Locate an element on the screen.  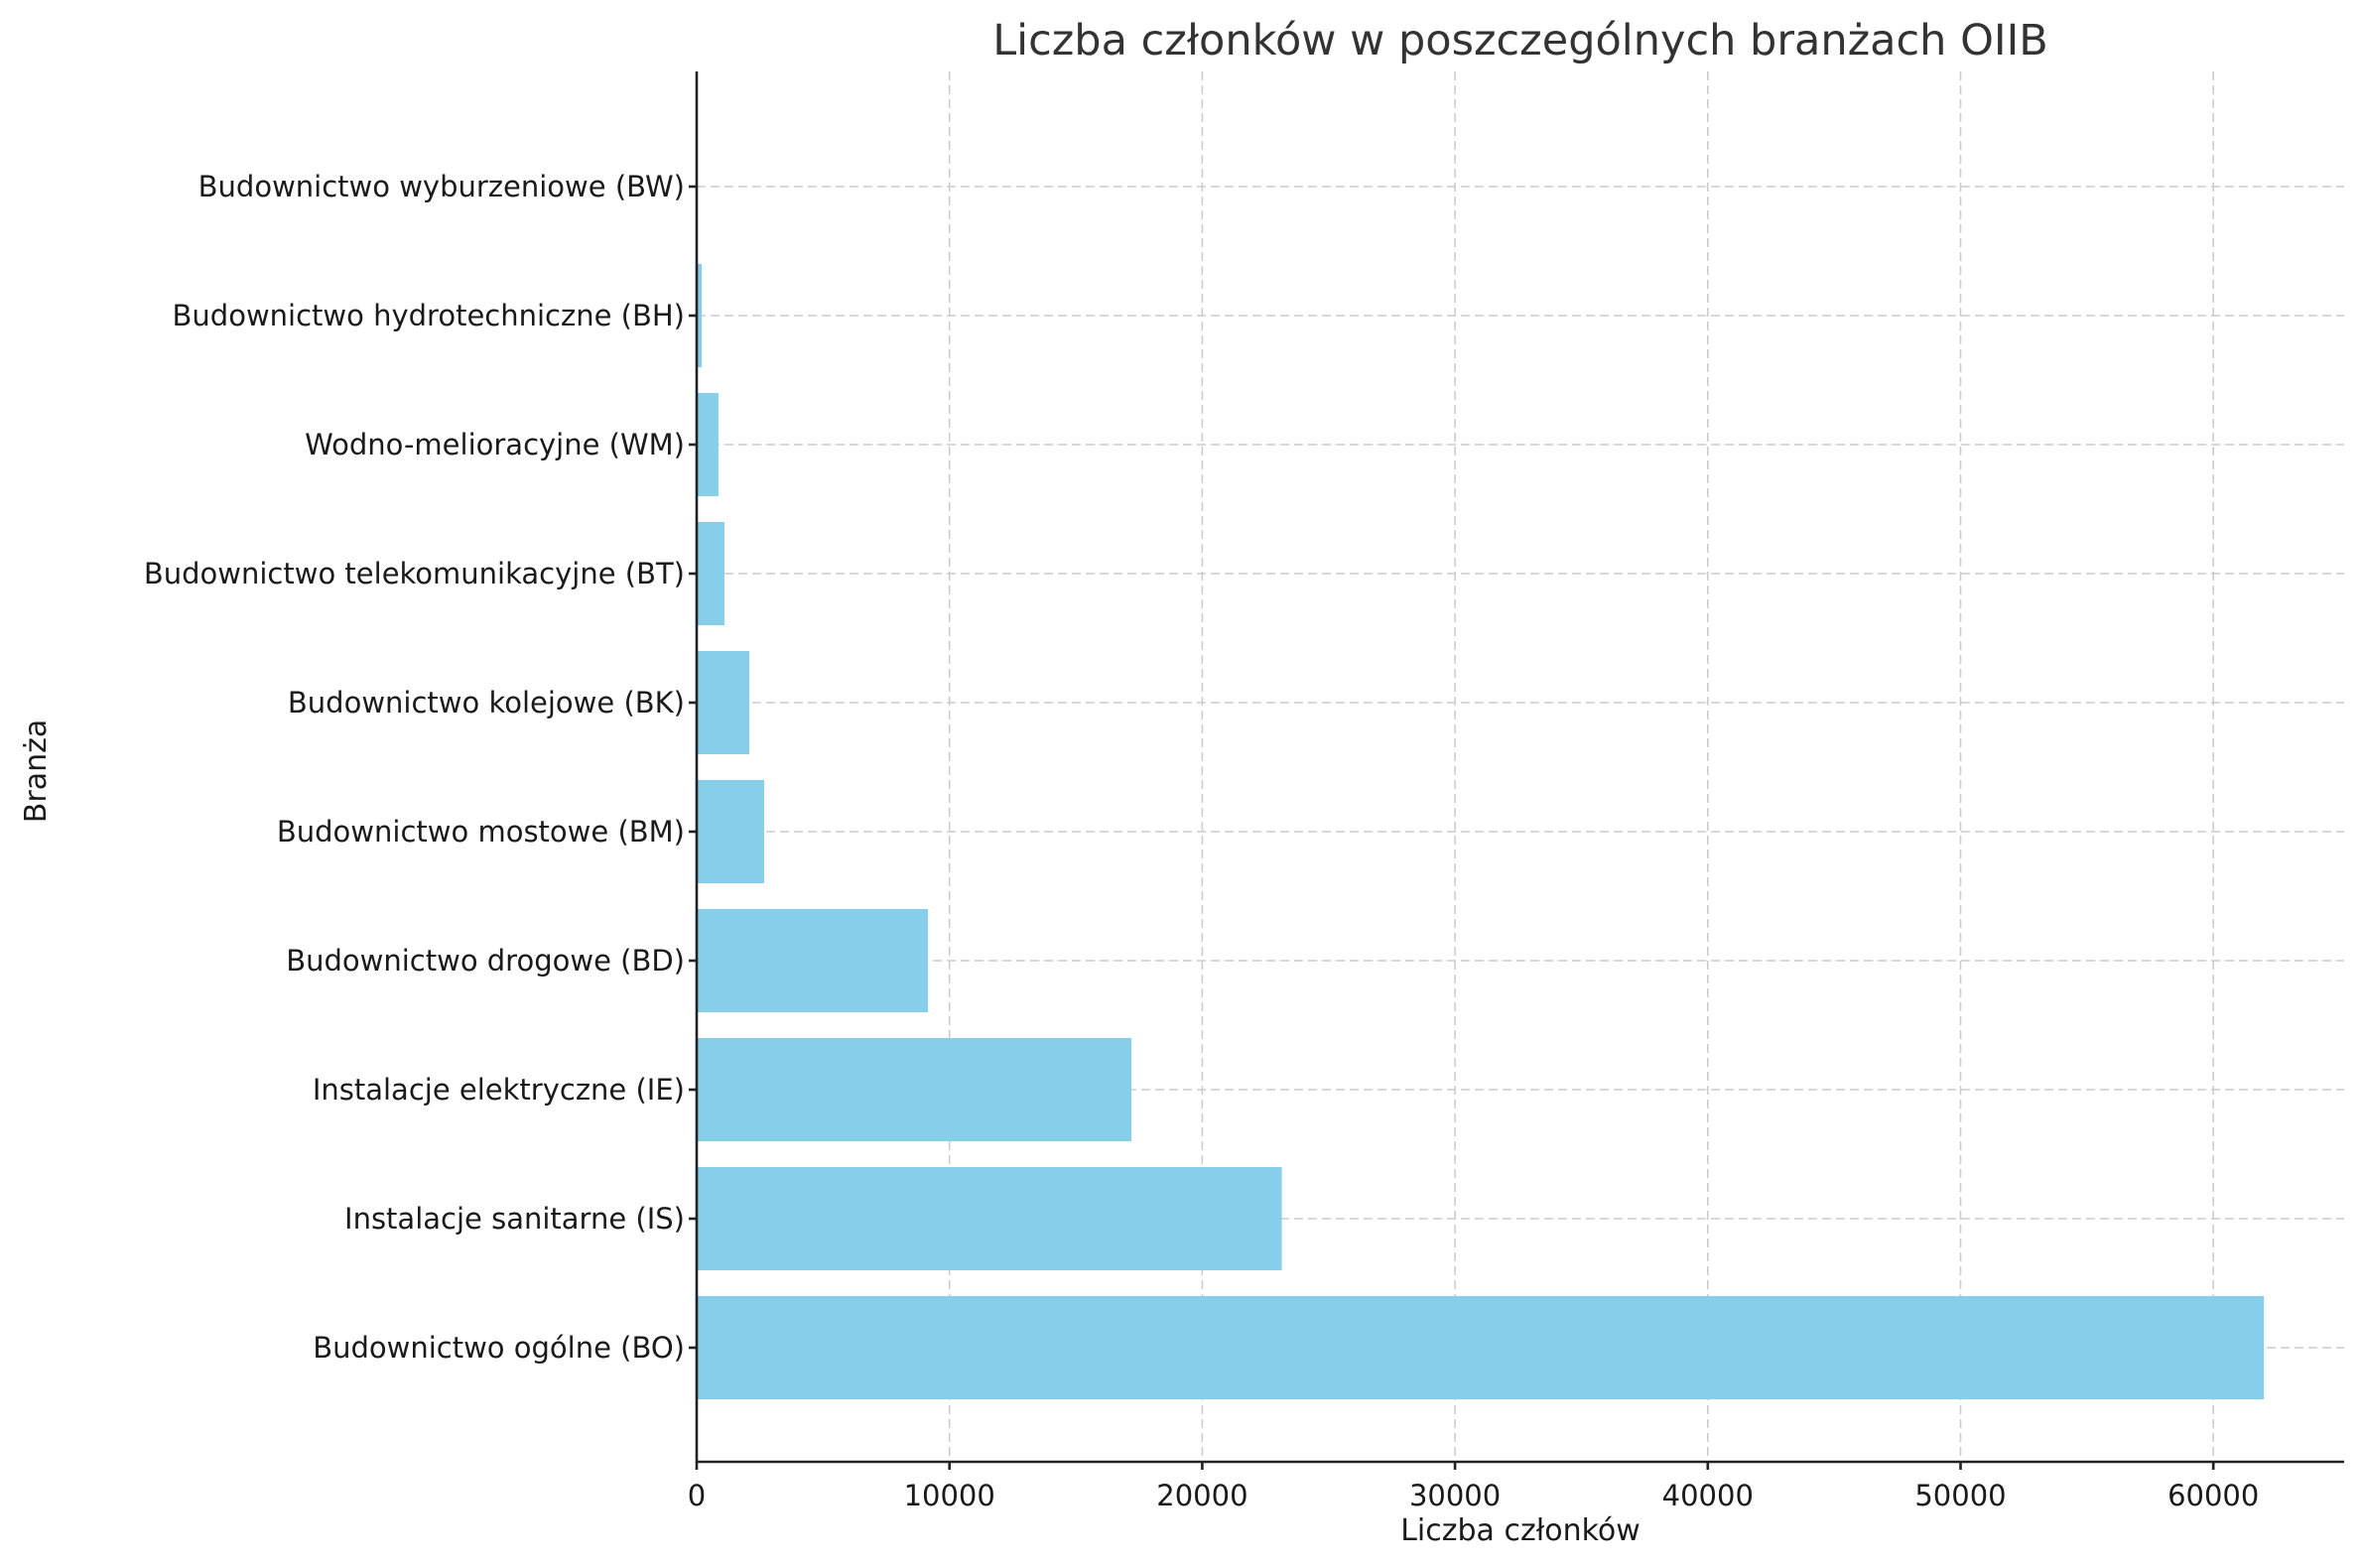
y-tick-label: Budownictwo ogólne (BO) is located at coordinates (499, 1348).